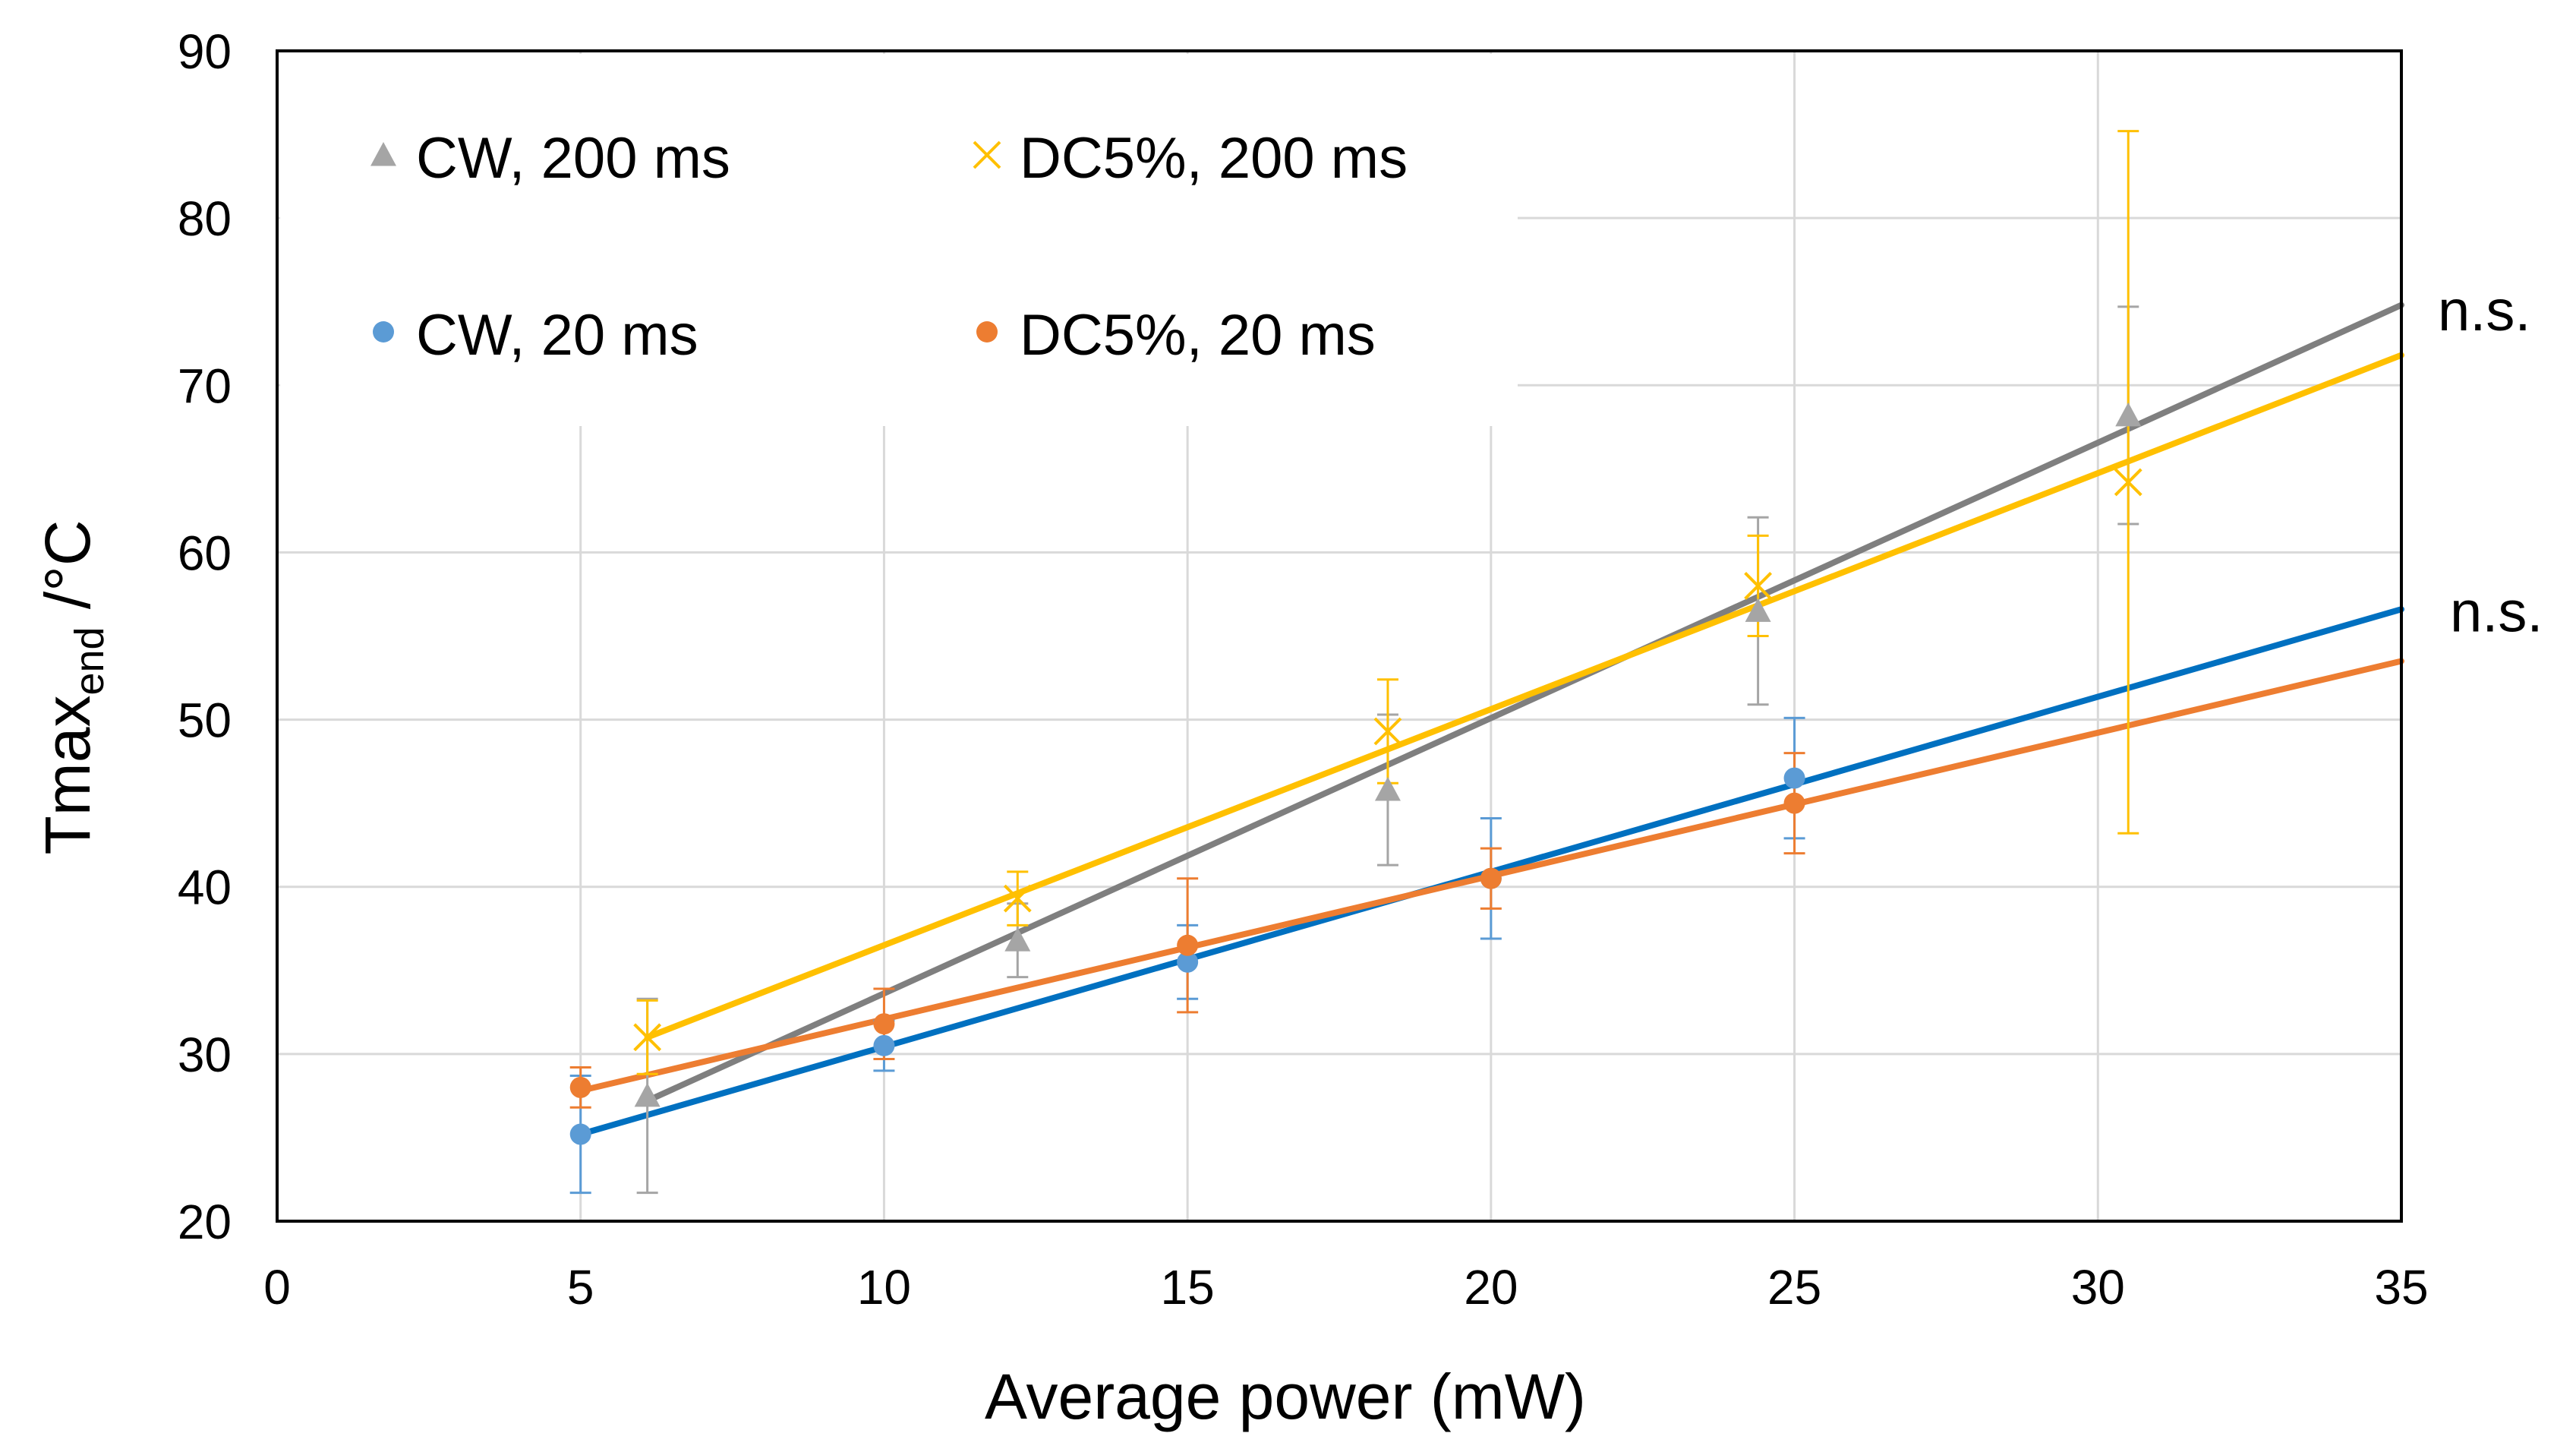 The image size is (2576, 1449). I want to click on legend-label: CW, 20 ms, so click(557, 335).